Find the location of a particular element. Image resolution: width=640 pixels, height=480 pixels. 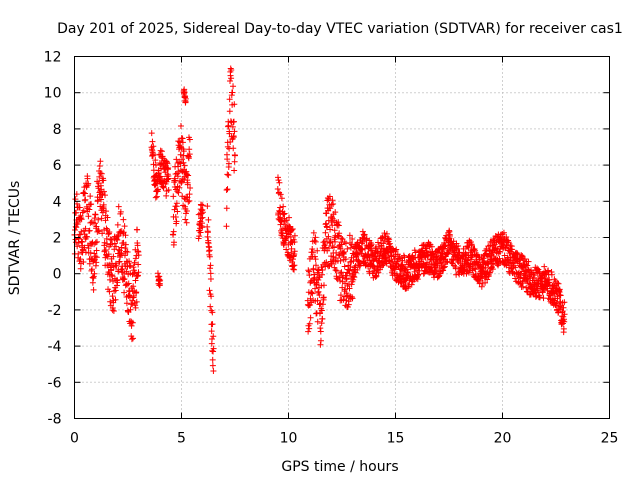

x-tick-label: 20 is located at coordinates (503, 439).